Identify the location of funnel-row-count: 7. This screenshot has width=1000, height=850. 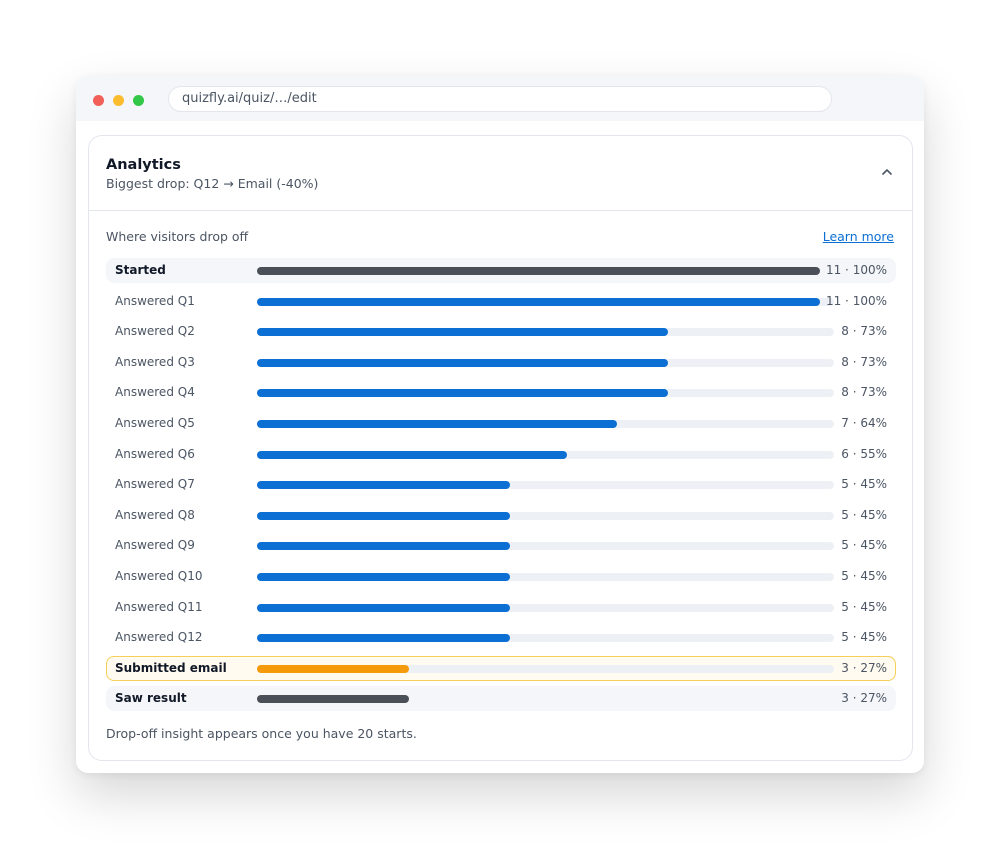
(845, 422).